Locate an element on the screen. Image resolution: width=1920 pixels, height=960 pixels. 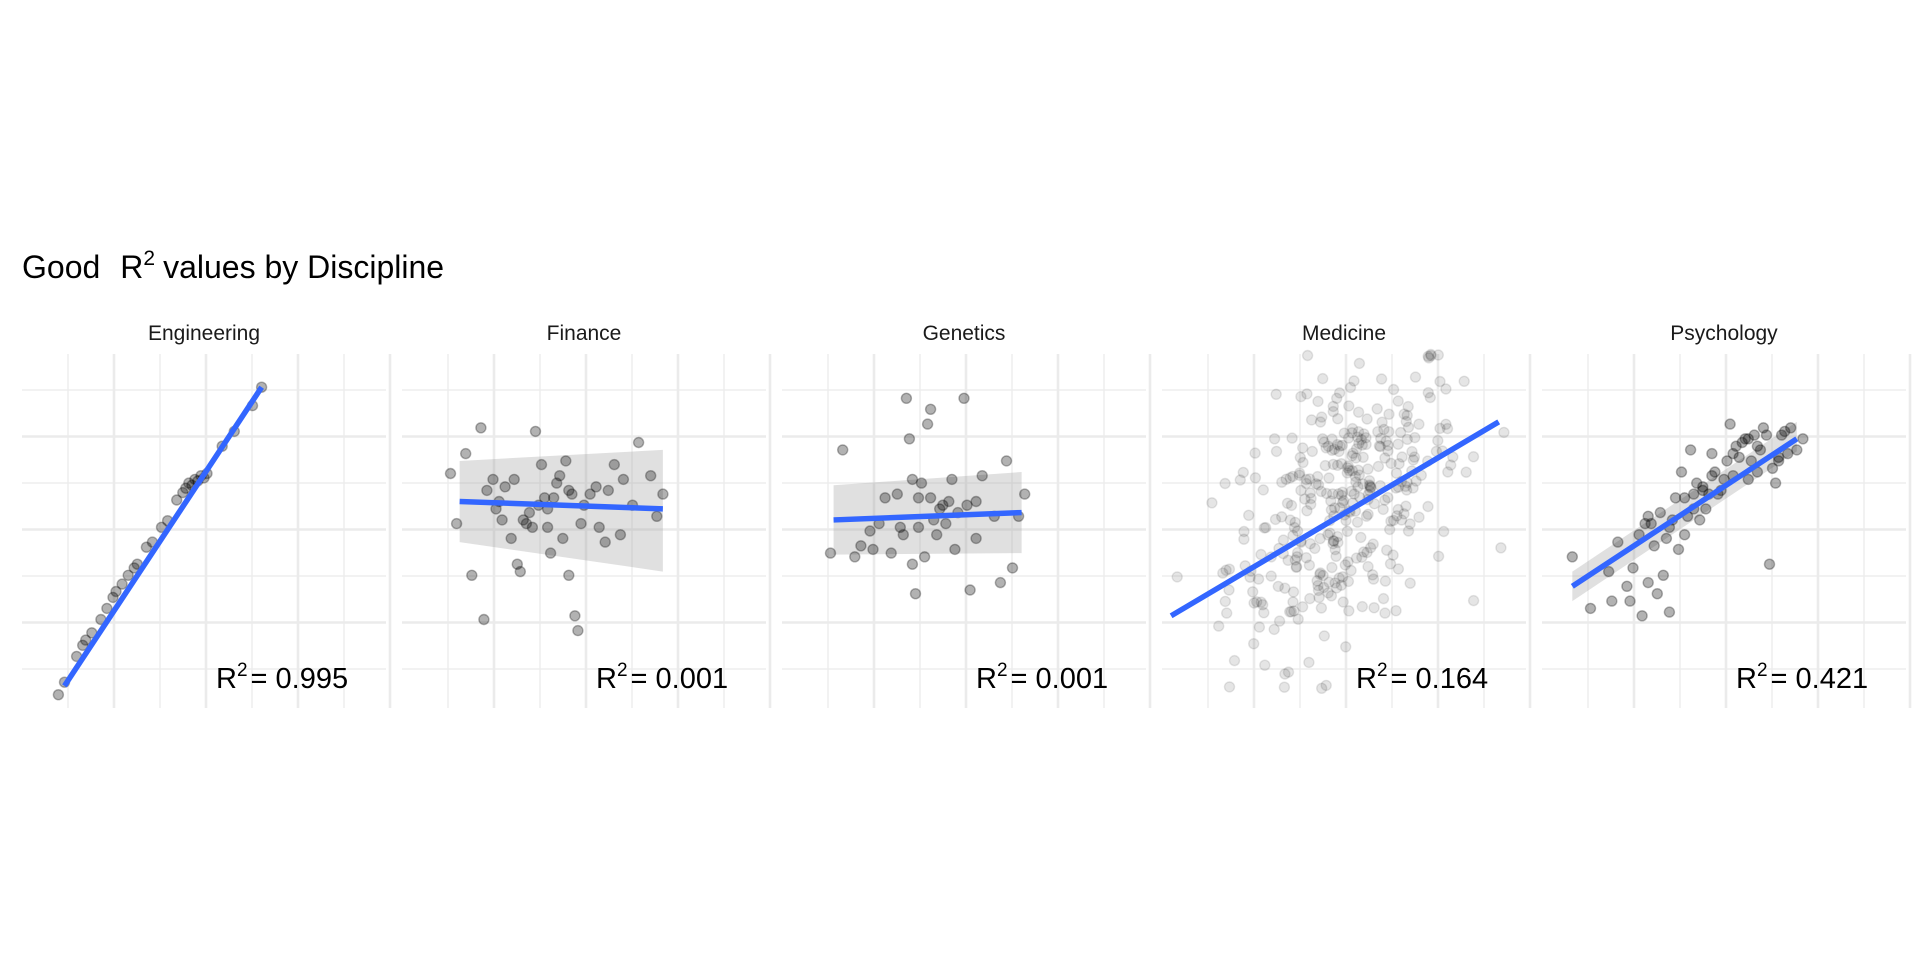
chart-title-r: R is located at coordinates (131, 267).